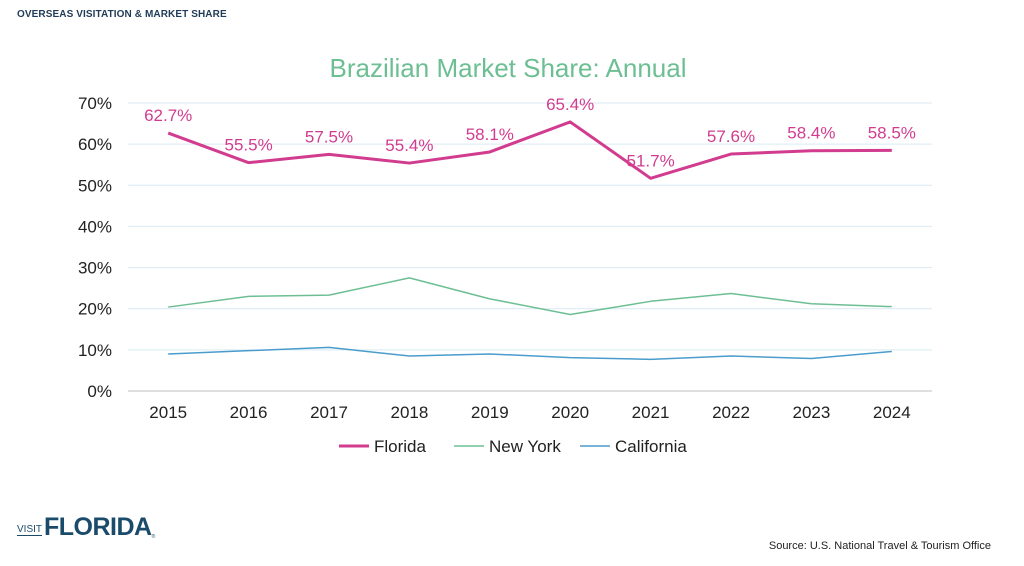  I want to click on page-header: OVERSEAS VISITATION & MARKET SHARE, so click(122, 14).